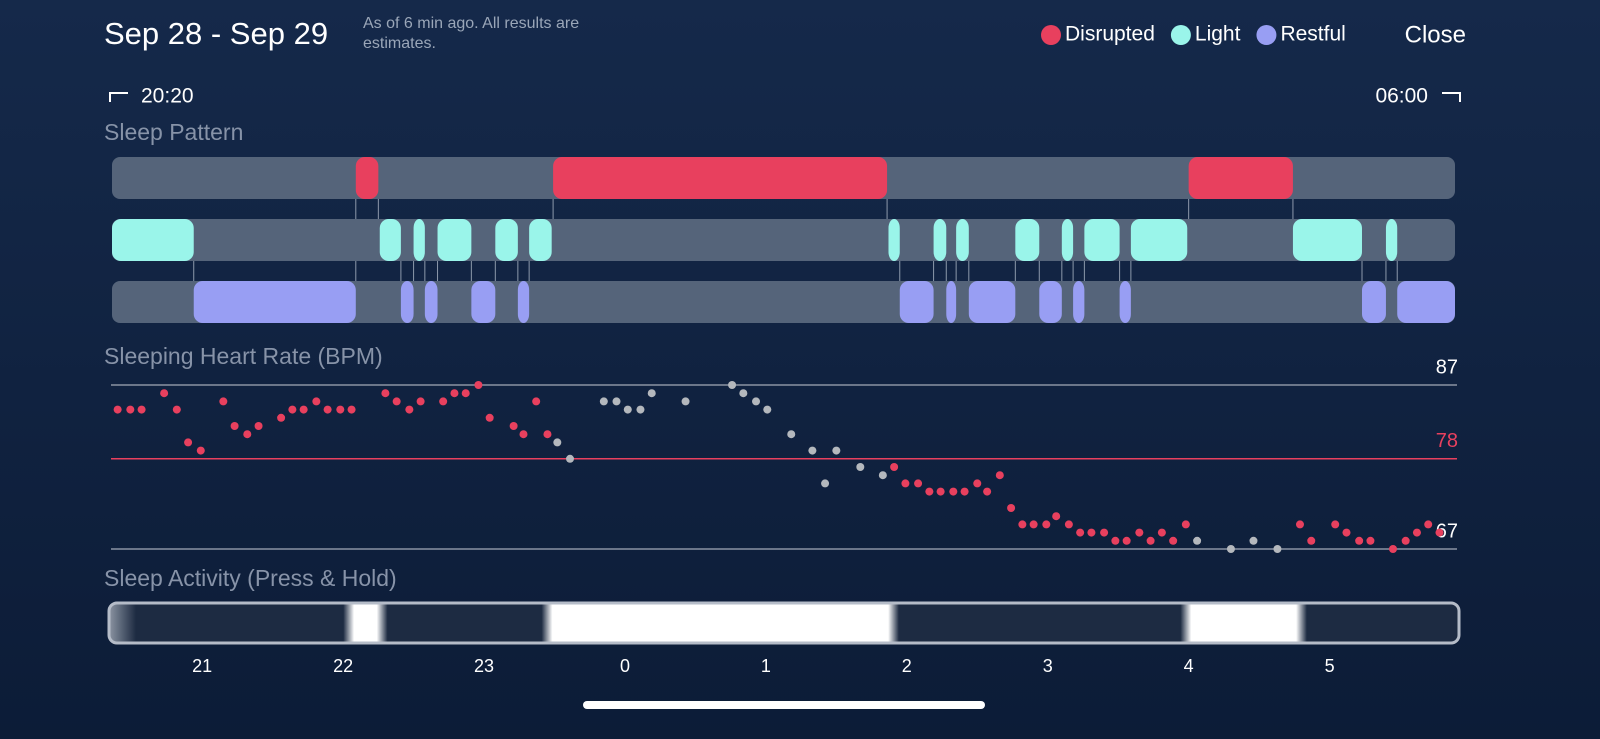  I want to click on section-title: Sleeping Heart Rate (BPM), so click(243, 356).